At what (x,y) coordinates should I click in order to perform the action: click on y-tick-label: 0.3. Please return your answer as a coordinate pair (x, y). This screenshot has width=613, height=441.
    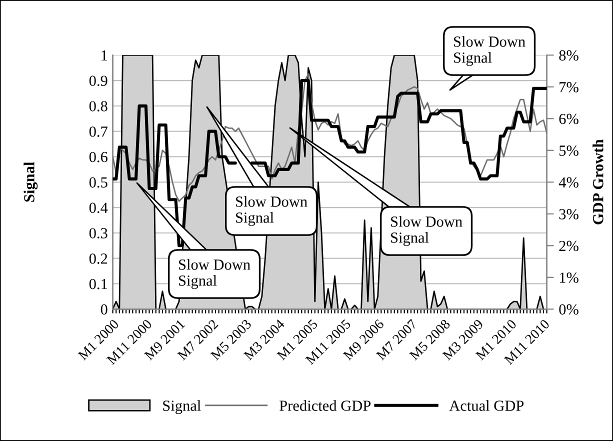
    Looking at the image, I should click on (98, 233).